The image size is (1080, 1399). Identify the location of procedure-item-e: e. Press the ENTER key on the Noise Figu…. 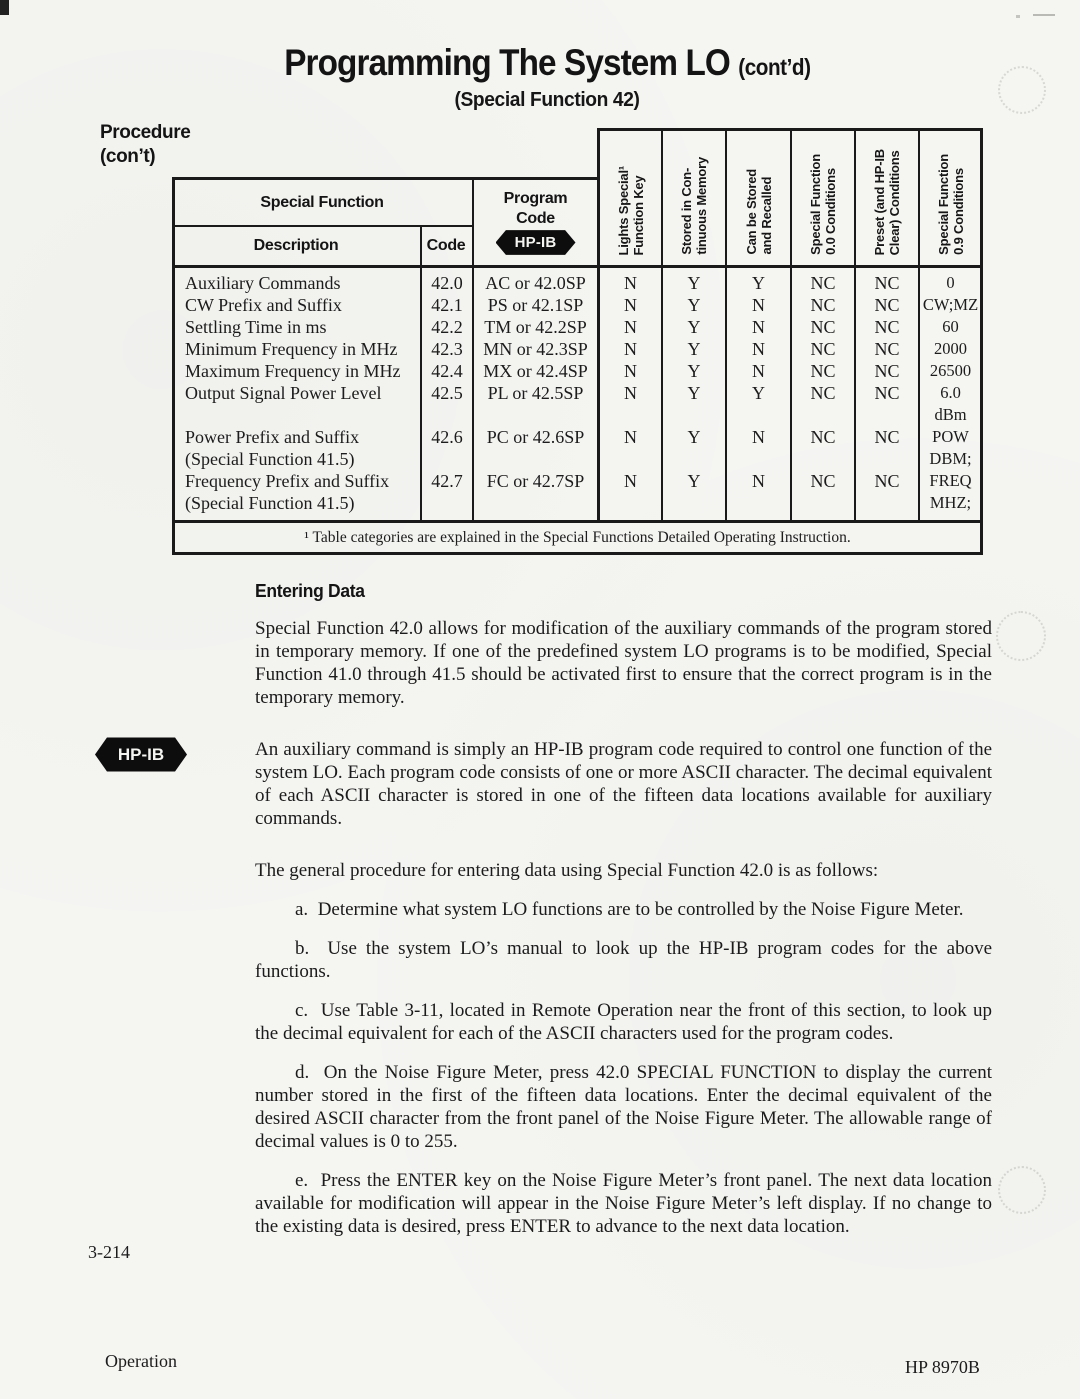
(623, 1203).